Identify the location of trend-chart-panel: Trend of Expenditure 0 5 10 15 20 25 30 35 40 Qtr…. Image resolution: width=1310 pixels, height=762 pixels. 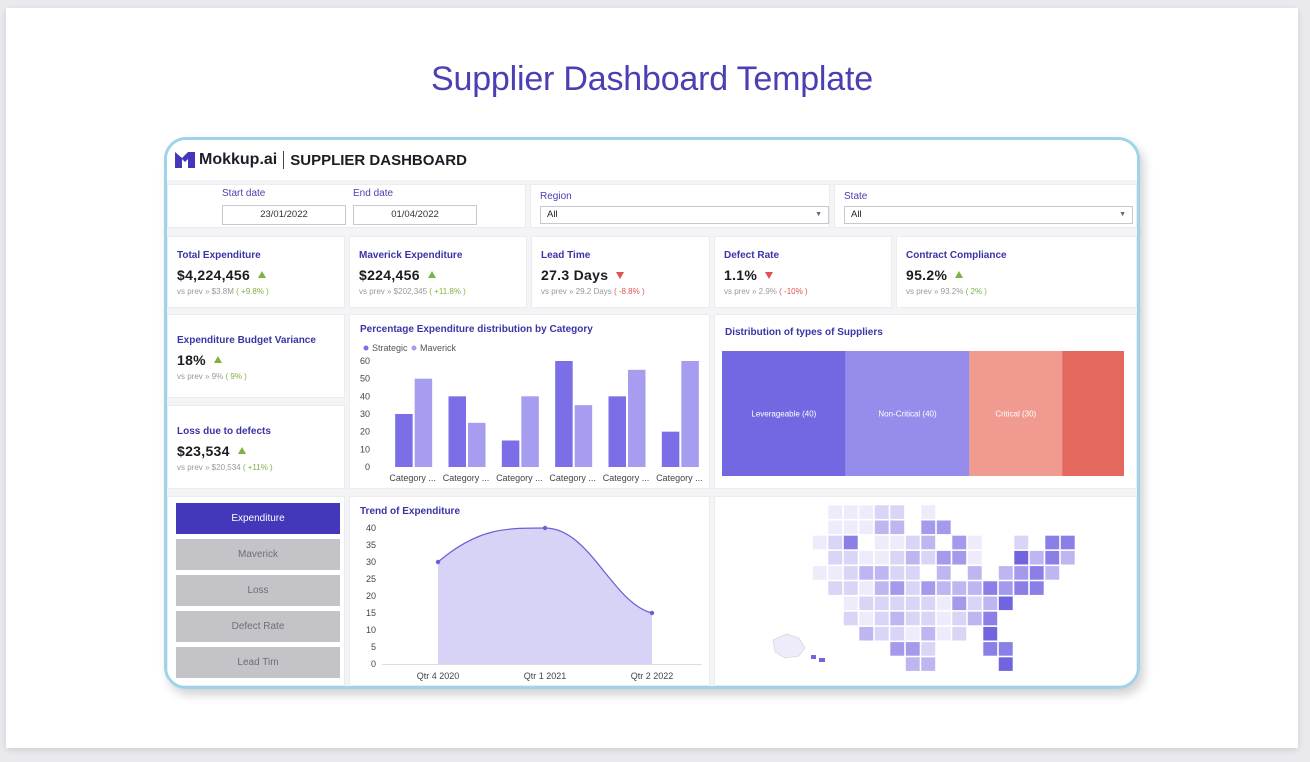
(529, 591).